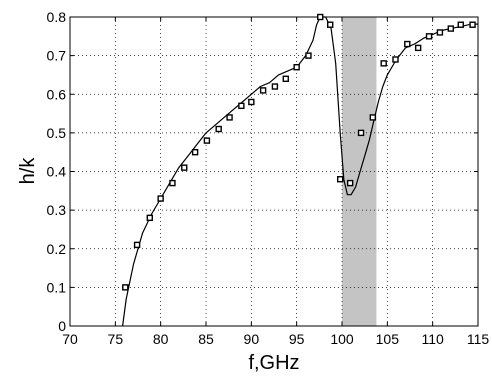 This screenshot has width=492, height=376. Describe the element at coordinates (57, 17) in the screenshot. I see `y-tick-label: 0.8` at that location.